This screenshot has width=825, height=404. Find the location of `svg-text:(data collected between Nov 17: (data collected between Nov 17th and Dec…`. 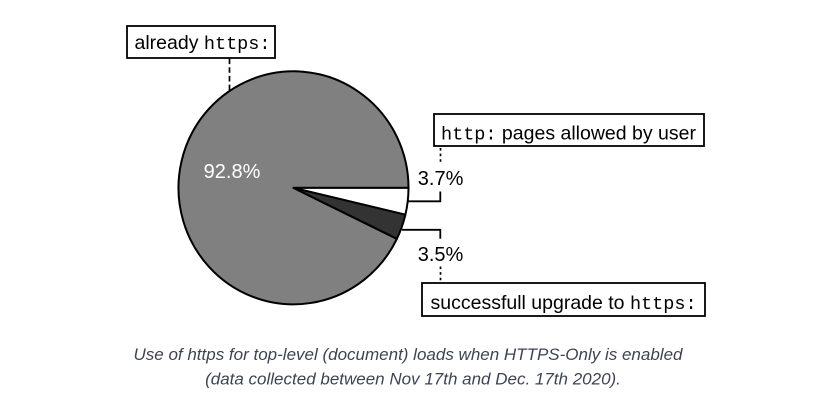

svg-text:(data collected between Nov 17: (data collected between Nov 17th and Dec… is located at coordinates (413, 379).